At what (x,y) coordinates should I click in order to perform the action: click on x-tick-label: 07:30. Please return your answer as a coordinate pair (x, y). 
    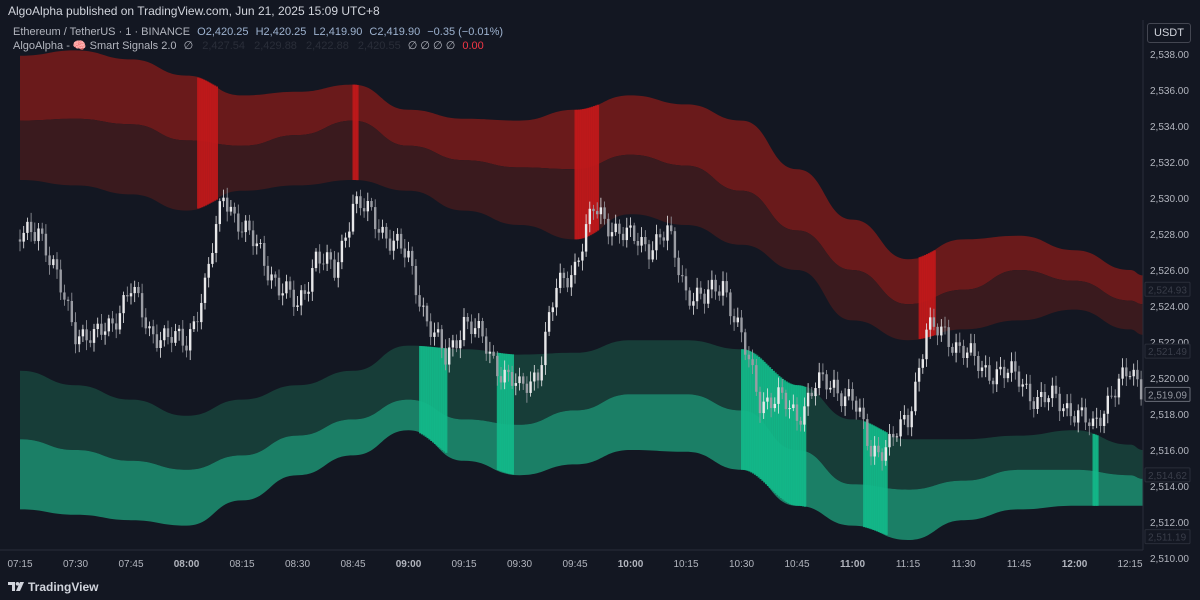
    Looking at the image, I should click on (75, 564).